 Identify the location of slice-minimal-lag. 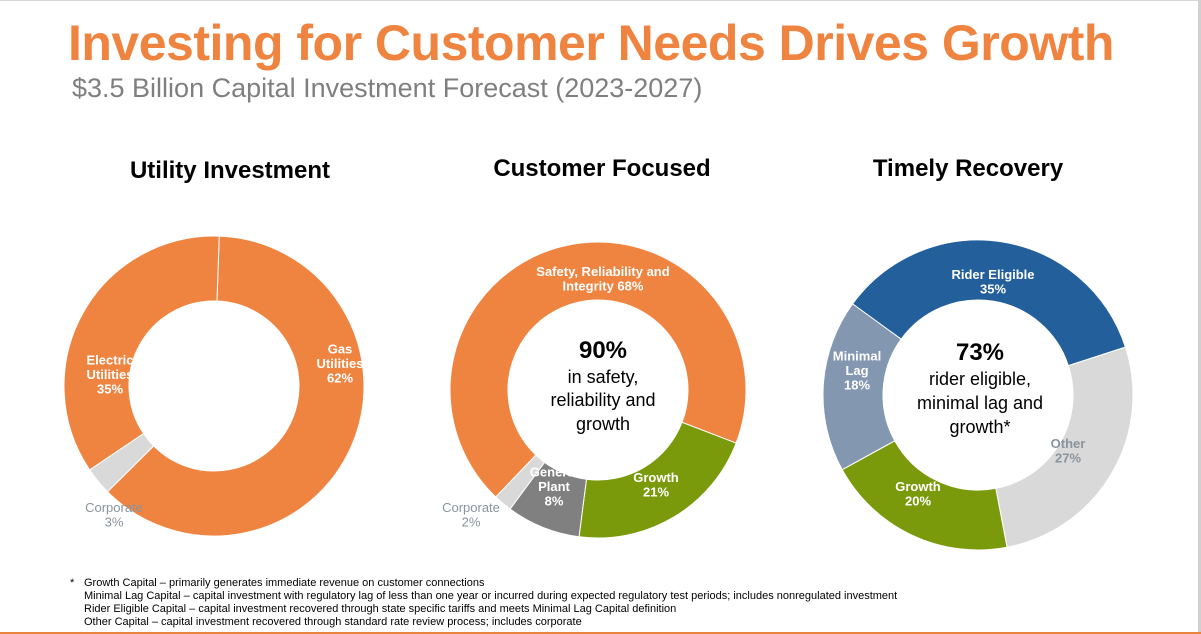
(862, 387).